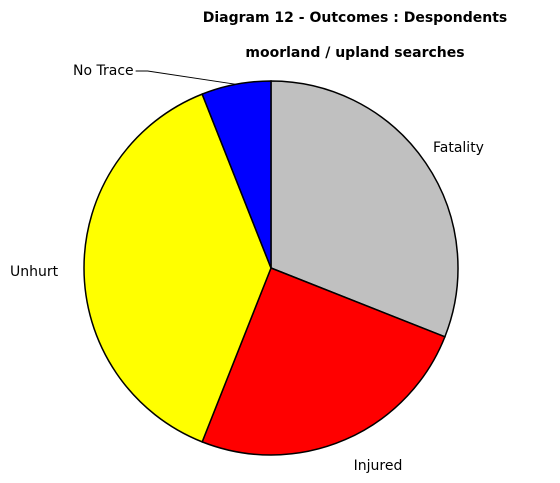 This screenshot has height=483, width=560. I want to click on slice-label: Injured, so click(378, 466).